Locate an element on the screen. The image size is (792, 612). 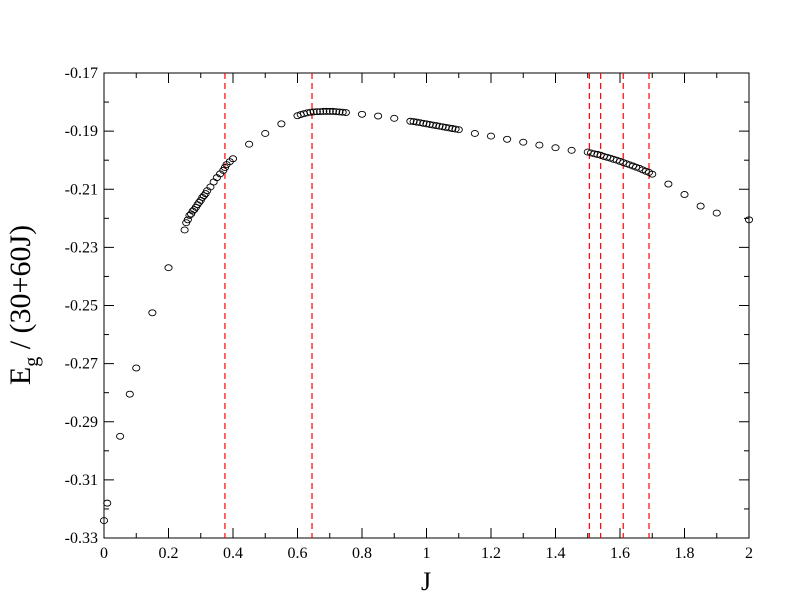
y-tick-label-5: -0.27 is located at coordinates (81, 364).